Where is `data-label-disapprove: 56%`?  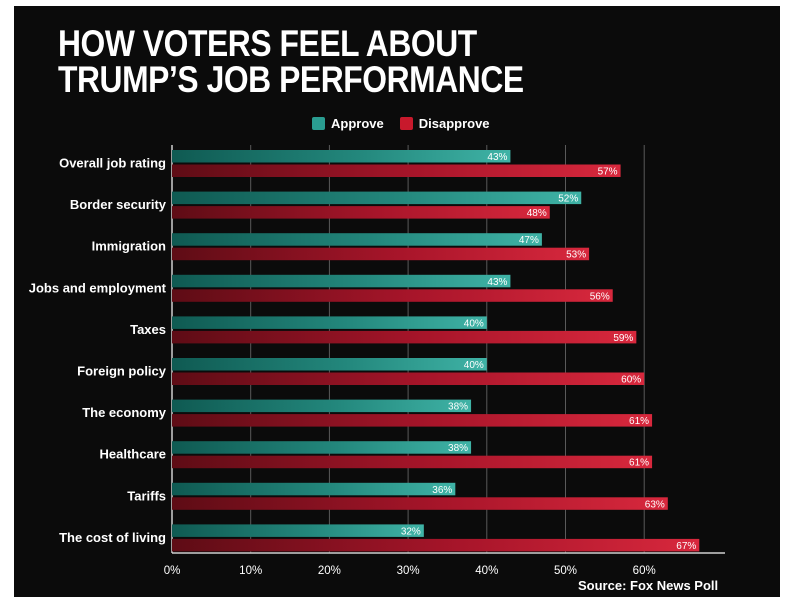
data-label-disapprove: 56% is located at coordinates (600, 296).